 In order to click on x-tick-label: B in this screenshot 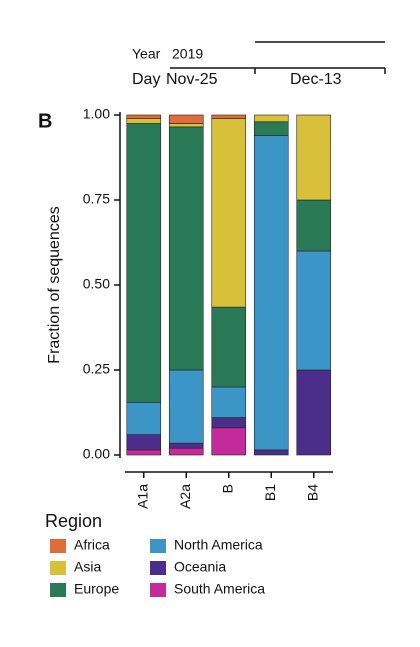, I will do `click(227, 488)`.